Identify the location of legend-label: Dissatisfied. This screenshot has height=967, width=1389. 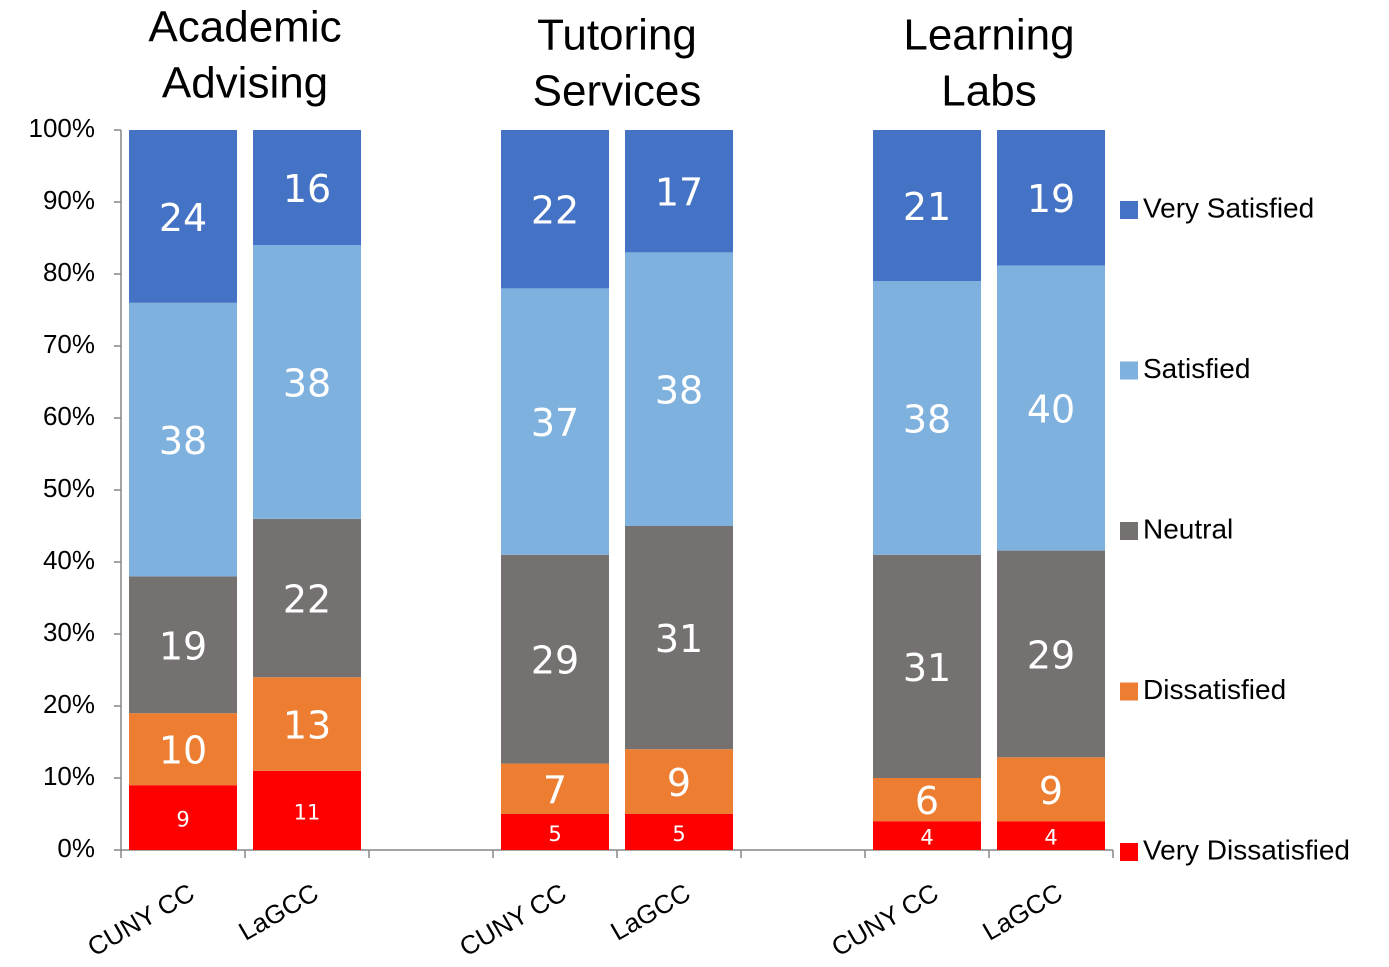
(1214, 689).